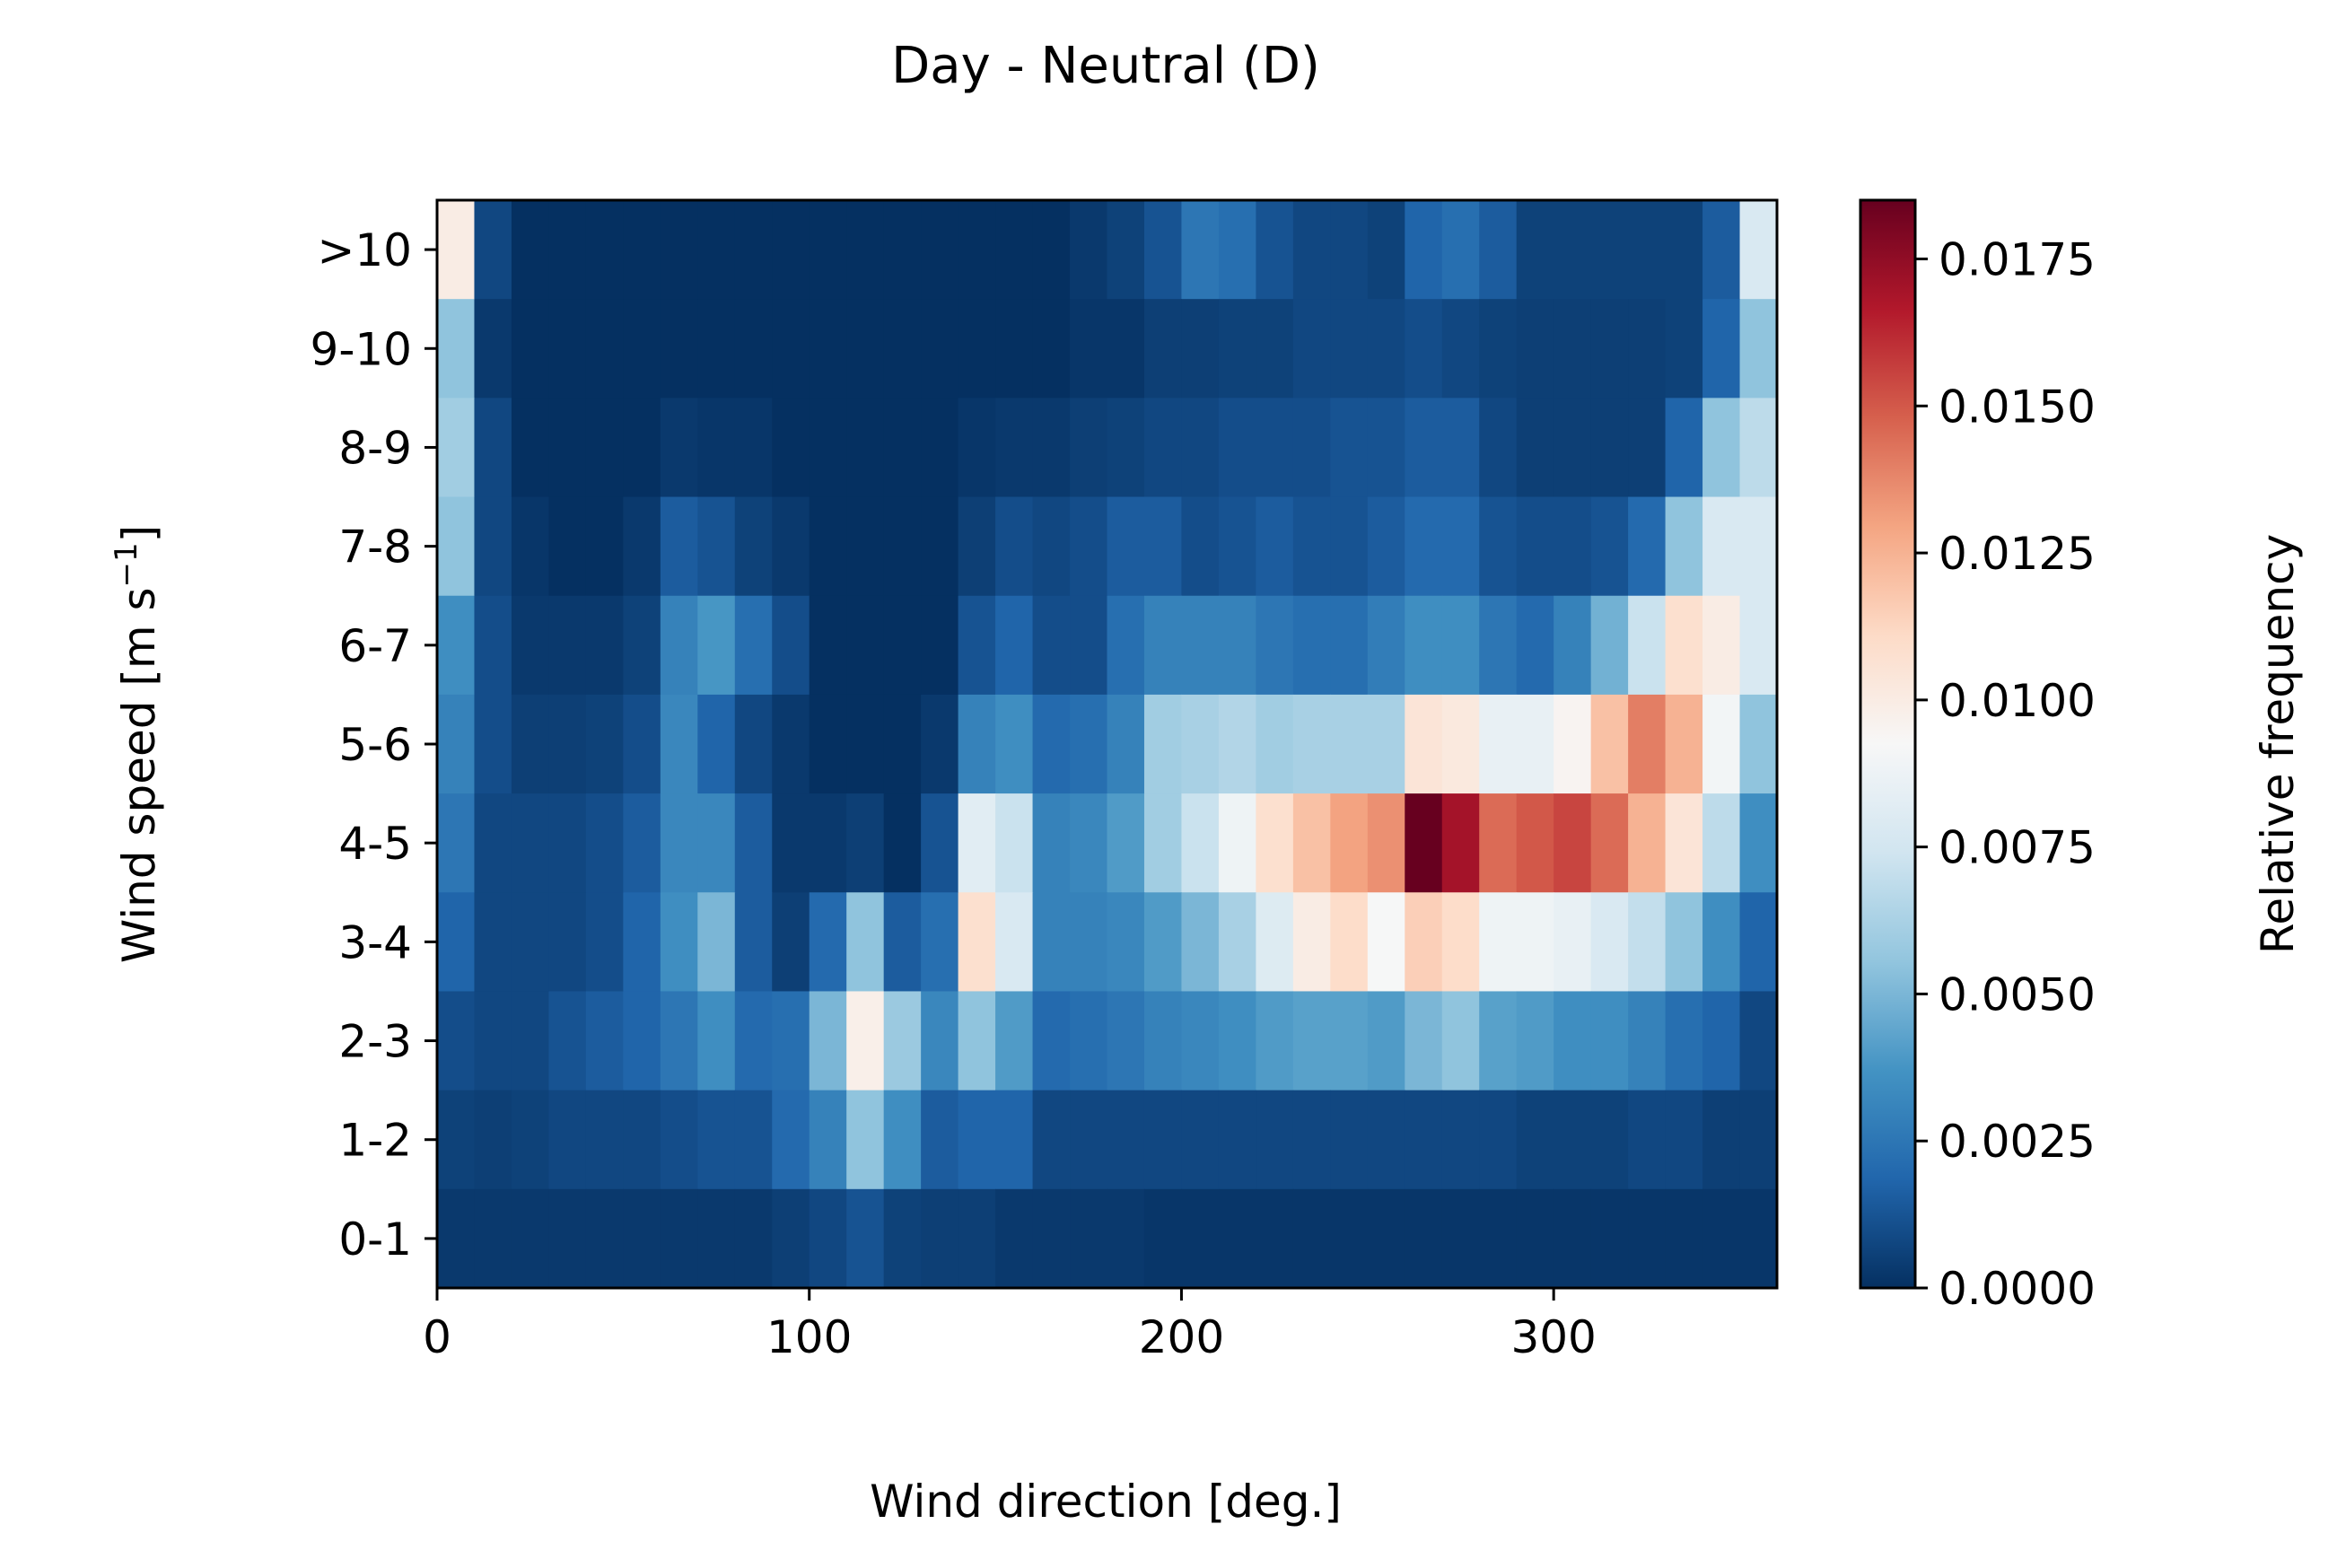 The width and height of the screenshot is (2337, 1568). Describe the element at coordinates (375, 1042) in the screenshot. I see `y-tick-label: 2-3` at that location.